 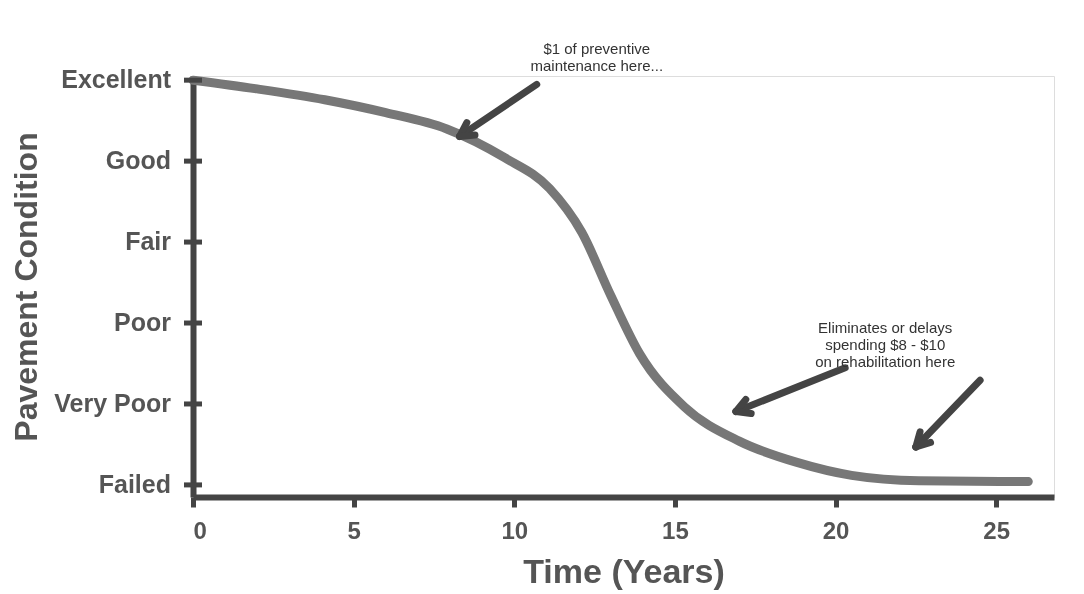 What do you see at coordinates (148, 241) in the screenshot?
I see `text: Fair` at bounding box center [148, 241].